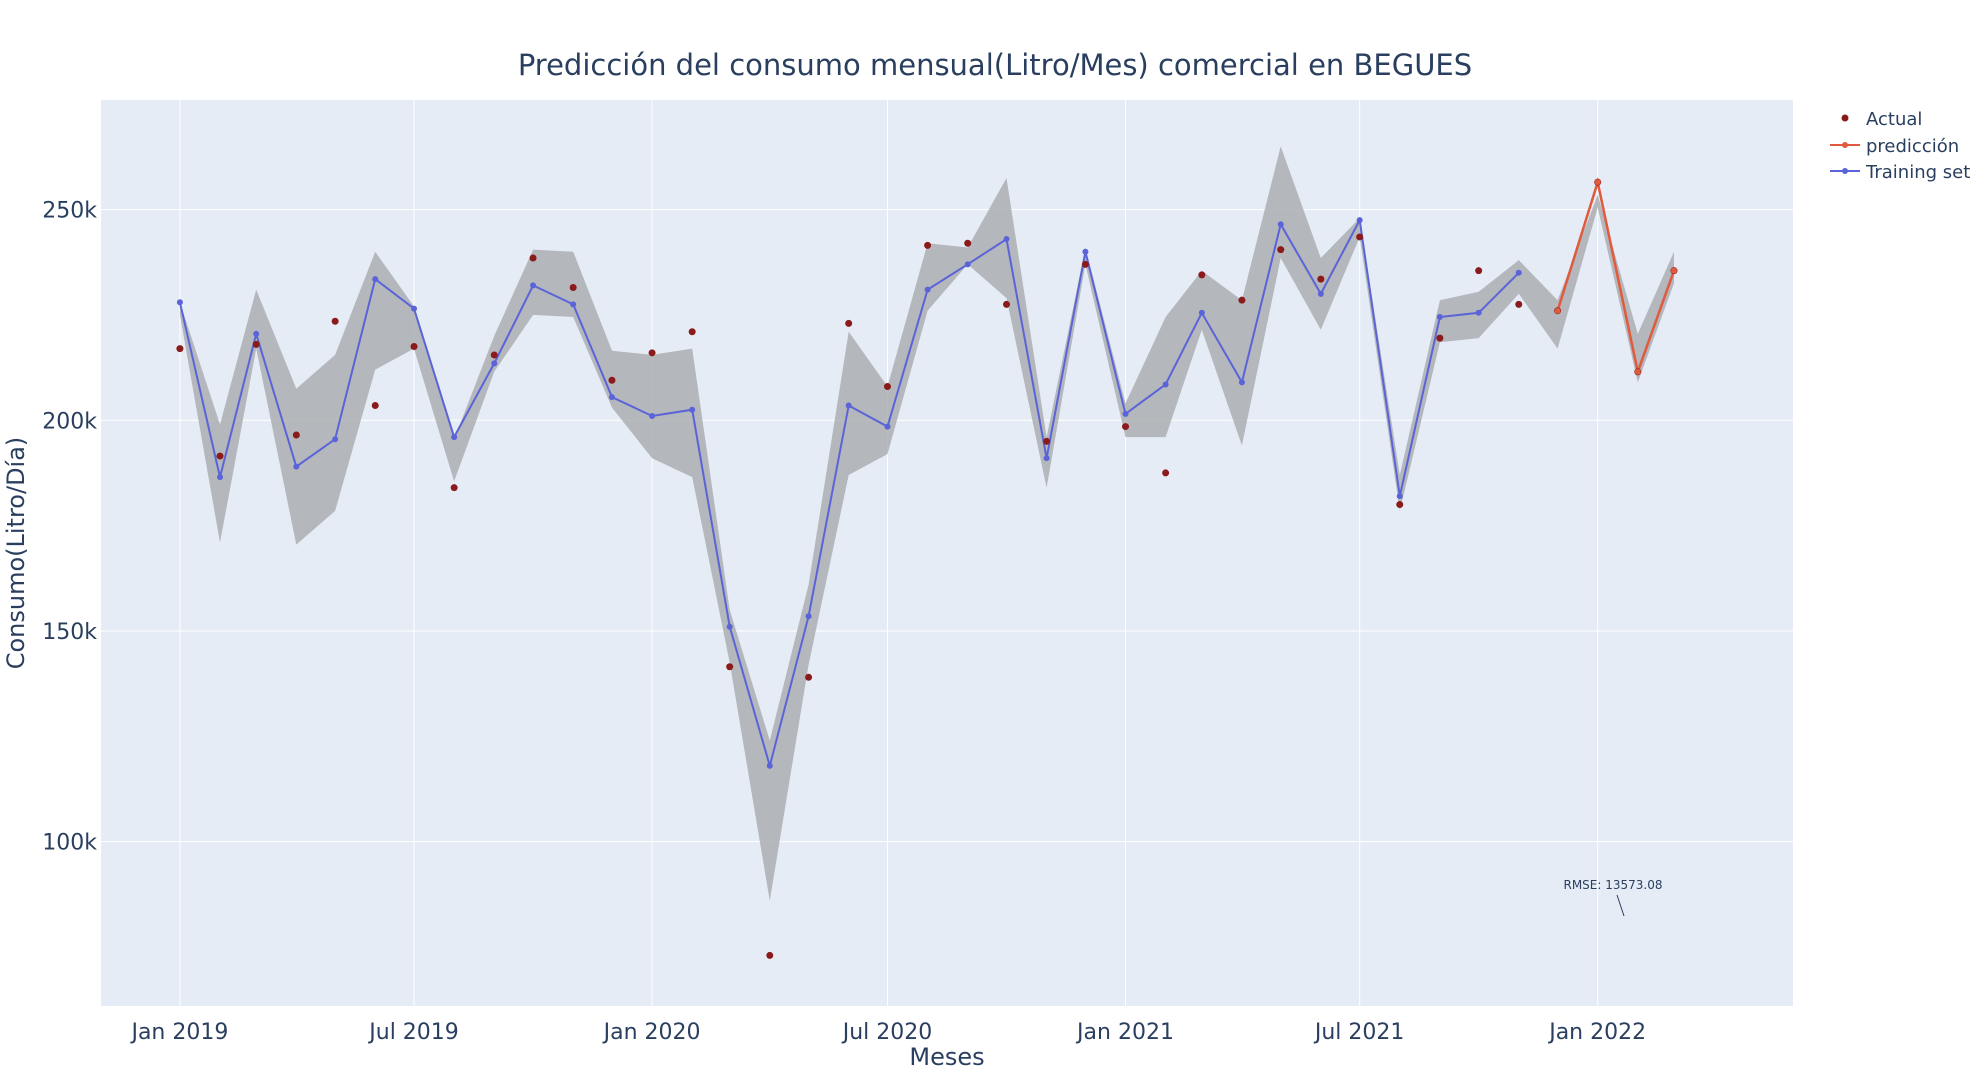 The height and width of the screenshot is (1080, 1980). Describe the element at coordinates (178, 1032) in the screenshot. I see `x-tick-label: Jan 2019` at that location.